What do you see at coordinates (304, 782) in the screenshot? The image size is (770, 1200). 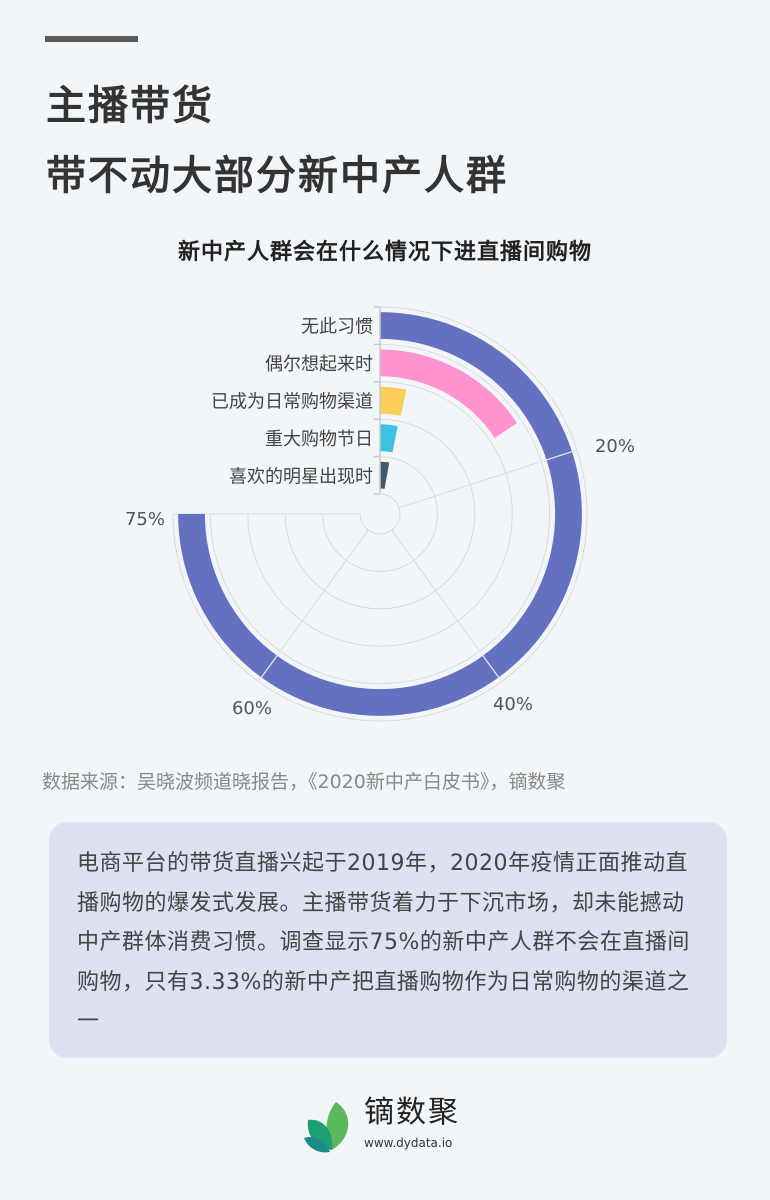 I see `data-source: 数据来源：吴晓波频道晓报告，《2020新中产白皮书》，镝数聚` at bounding box center [304, 782].